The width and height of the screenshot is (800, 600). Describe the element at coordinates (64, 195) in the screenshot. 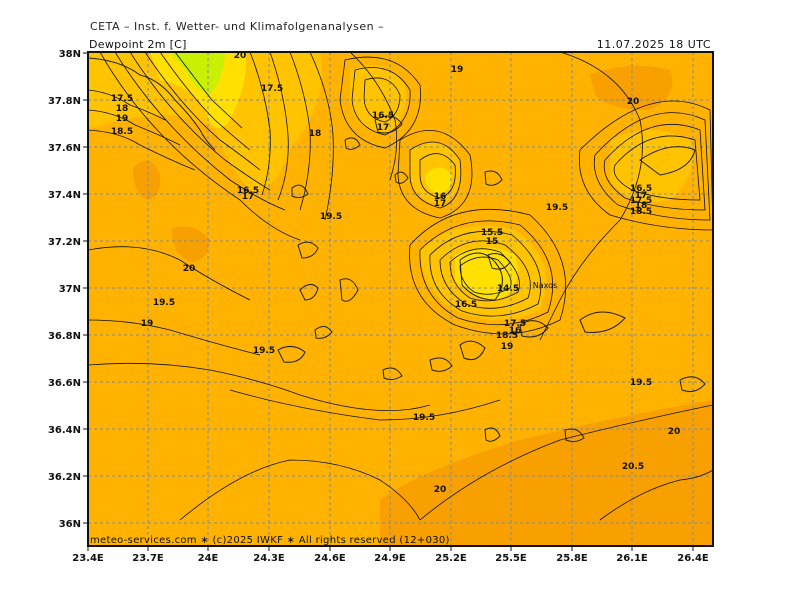

I see `y-tick-label: 37.4N` at that location.